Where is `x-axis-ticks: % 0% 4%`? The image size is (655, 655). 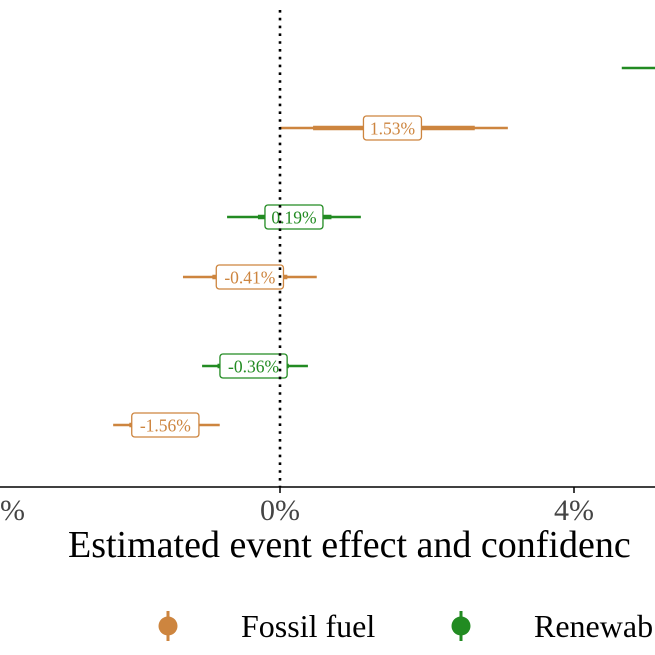 x-axis-ticks: % 0% 4% is located at coordinates (297, 507).